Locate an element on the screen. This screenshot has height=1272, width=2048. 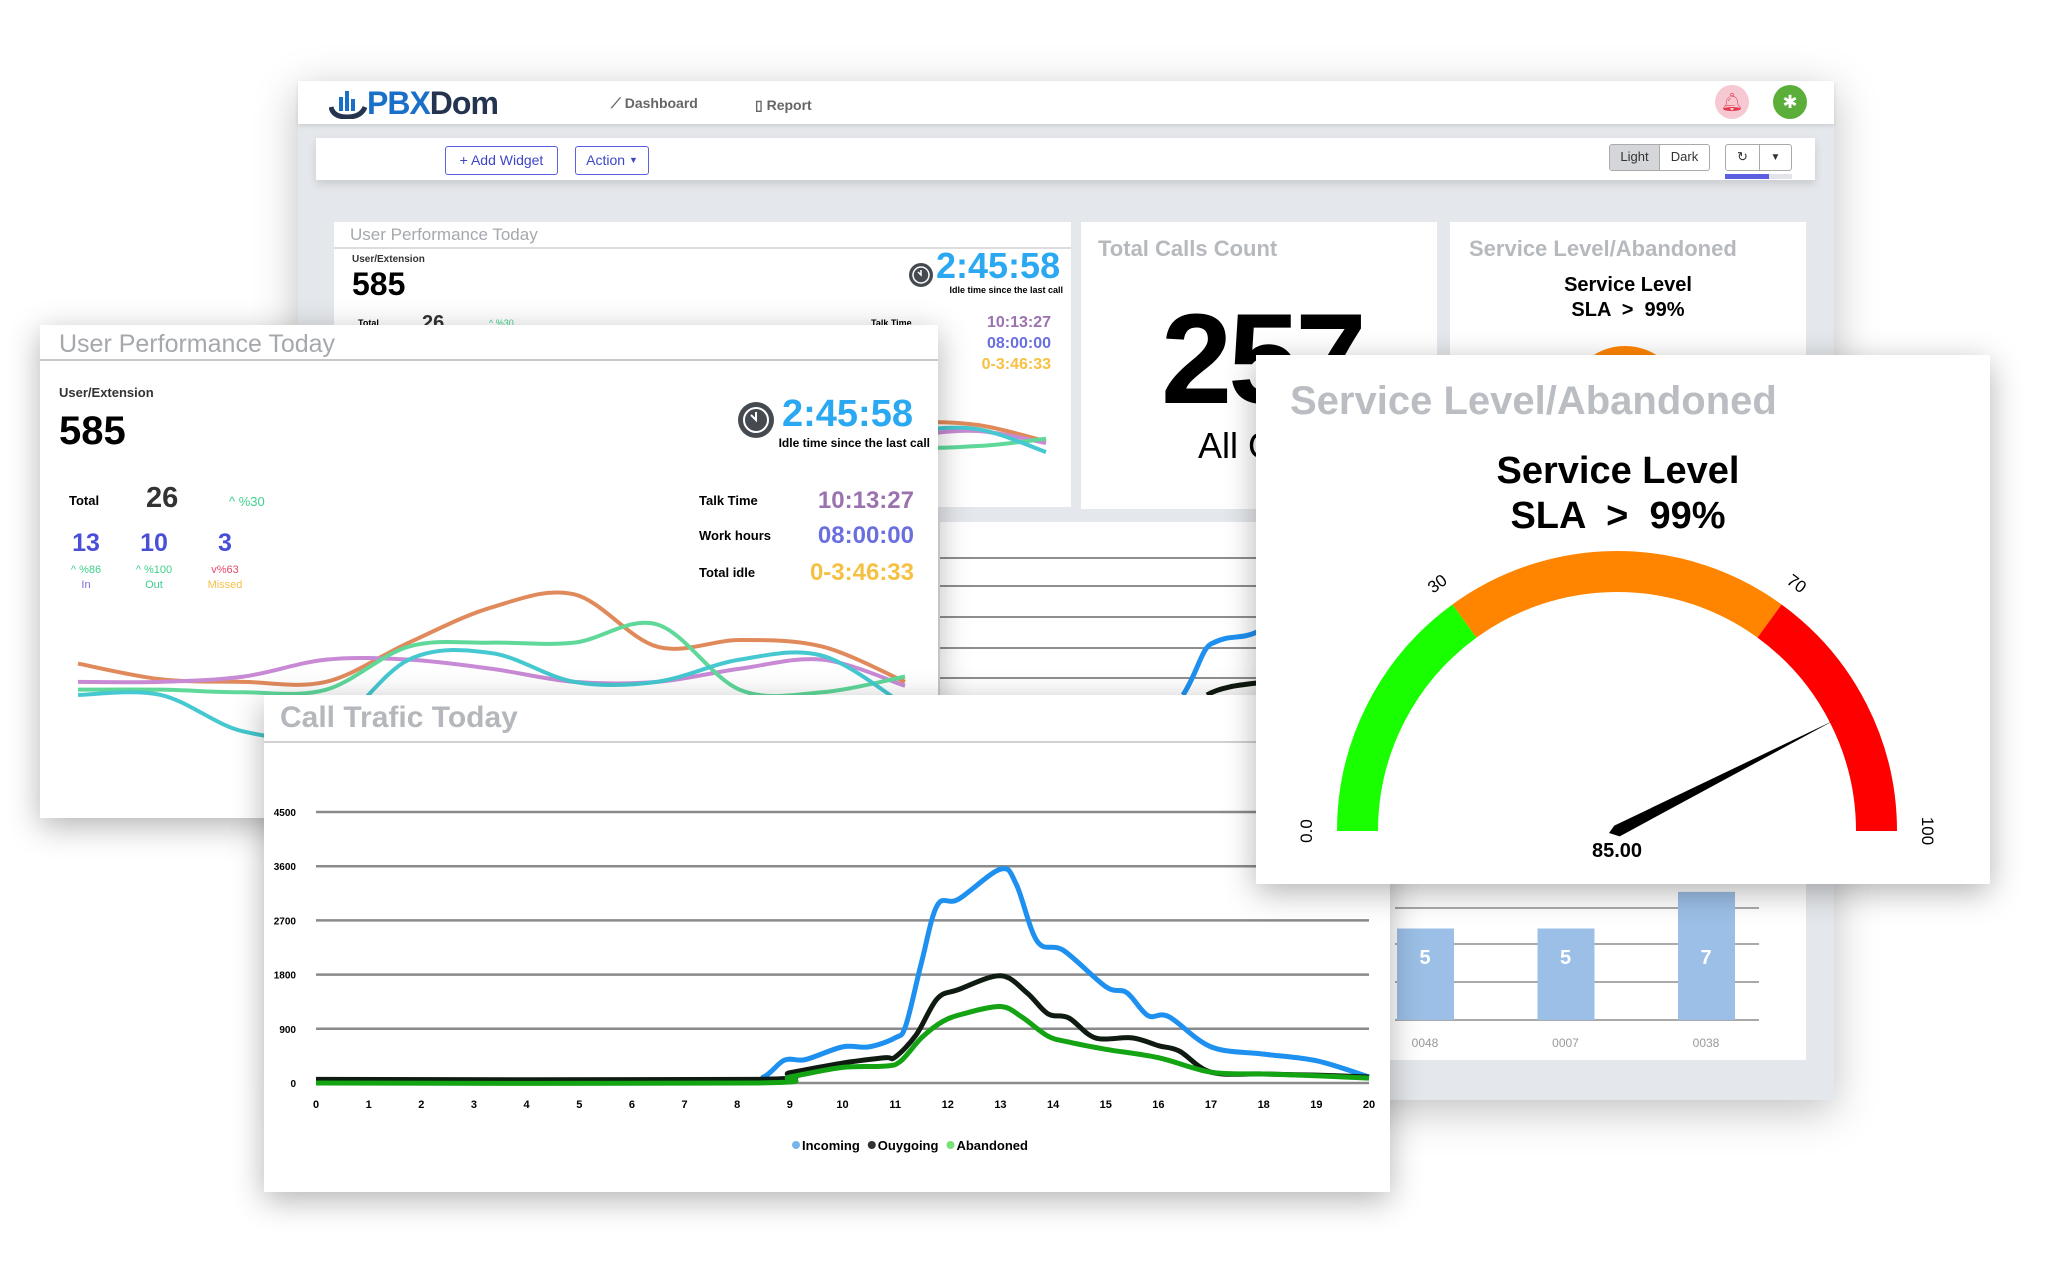
app-header: PBX Dom ⟋ Dashboard ▯ Report 🔔︎ ✱ is located at coordinates (1066, 102).